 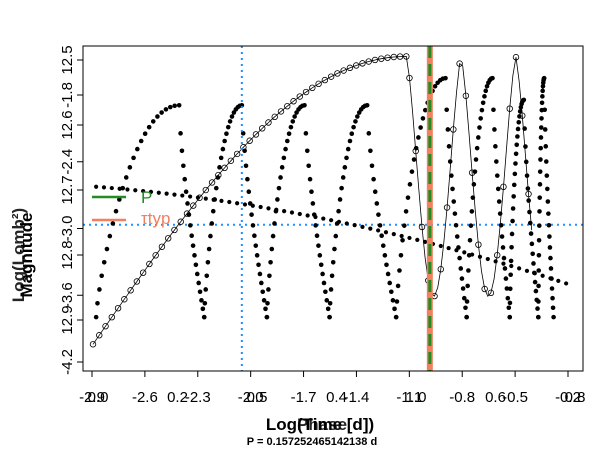 What do you see at coordinates (146, 197) in the screenshot?
I see `legend-label-p: P` at bounding box center [146, 197].